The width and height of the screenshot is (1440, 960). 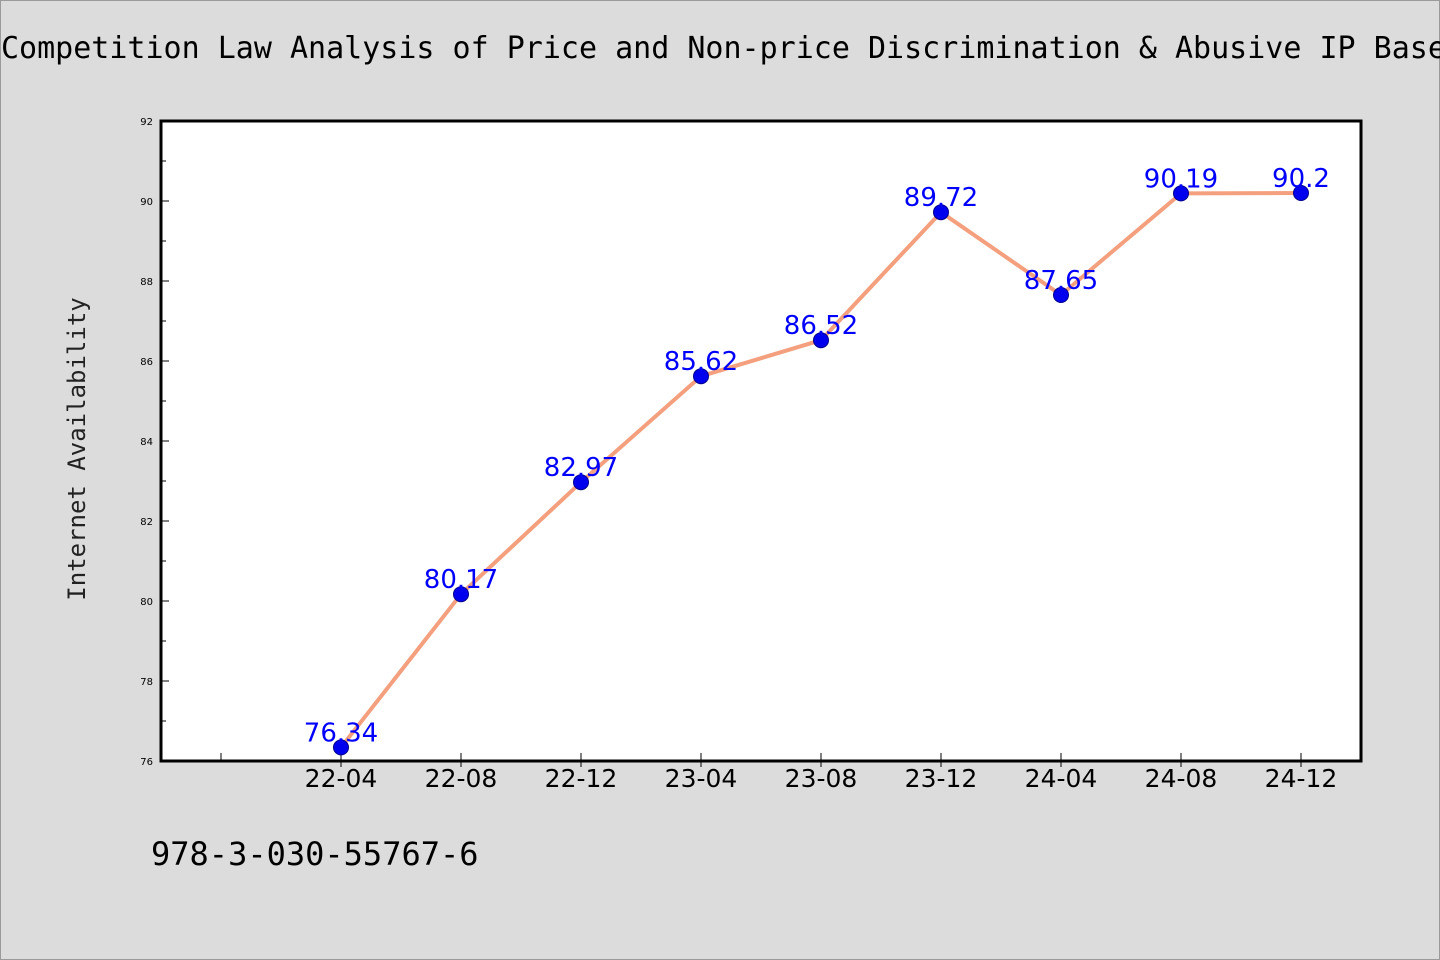 What do you see at coordinates (146, 602) in the screenshot?
I see `y-tick-label: 80` at bounding box center [146, 602].